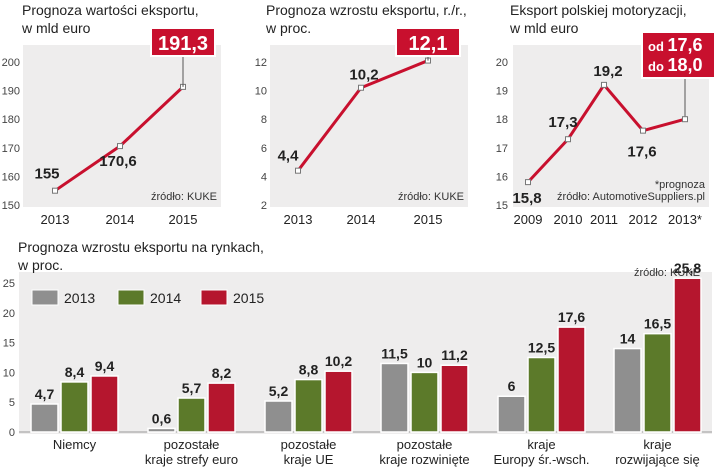 This screenshot has width=720, height=470. Describe the element at coordinates (11, 92) in the screenshot. I see `y-tick-label: 190` at that location.